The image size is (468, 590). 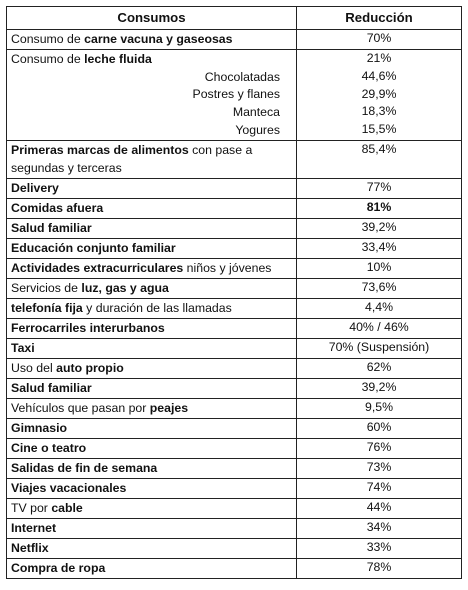 I want to click on row-value: 10%, so click(x=379, y=266).